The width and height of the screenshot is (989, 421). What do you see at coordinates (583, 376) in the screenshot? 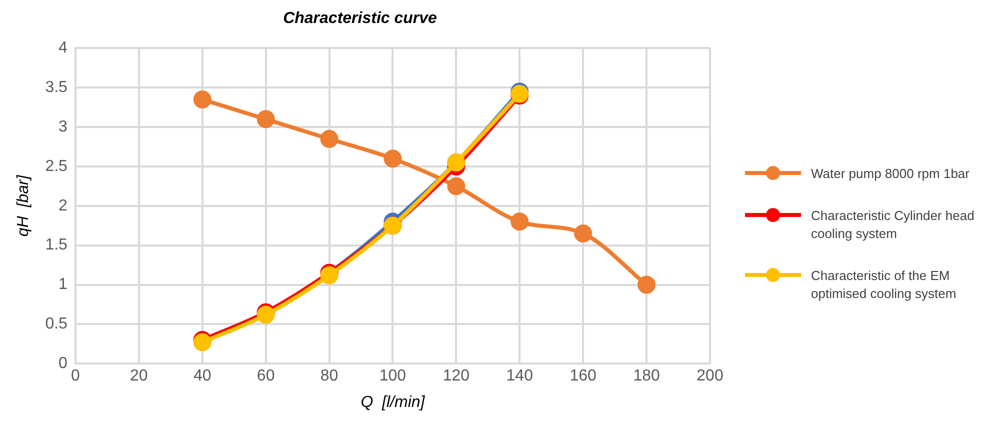
I see `x-tick-label: 160` at bounding box center [583, 376].